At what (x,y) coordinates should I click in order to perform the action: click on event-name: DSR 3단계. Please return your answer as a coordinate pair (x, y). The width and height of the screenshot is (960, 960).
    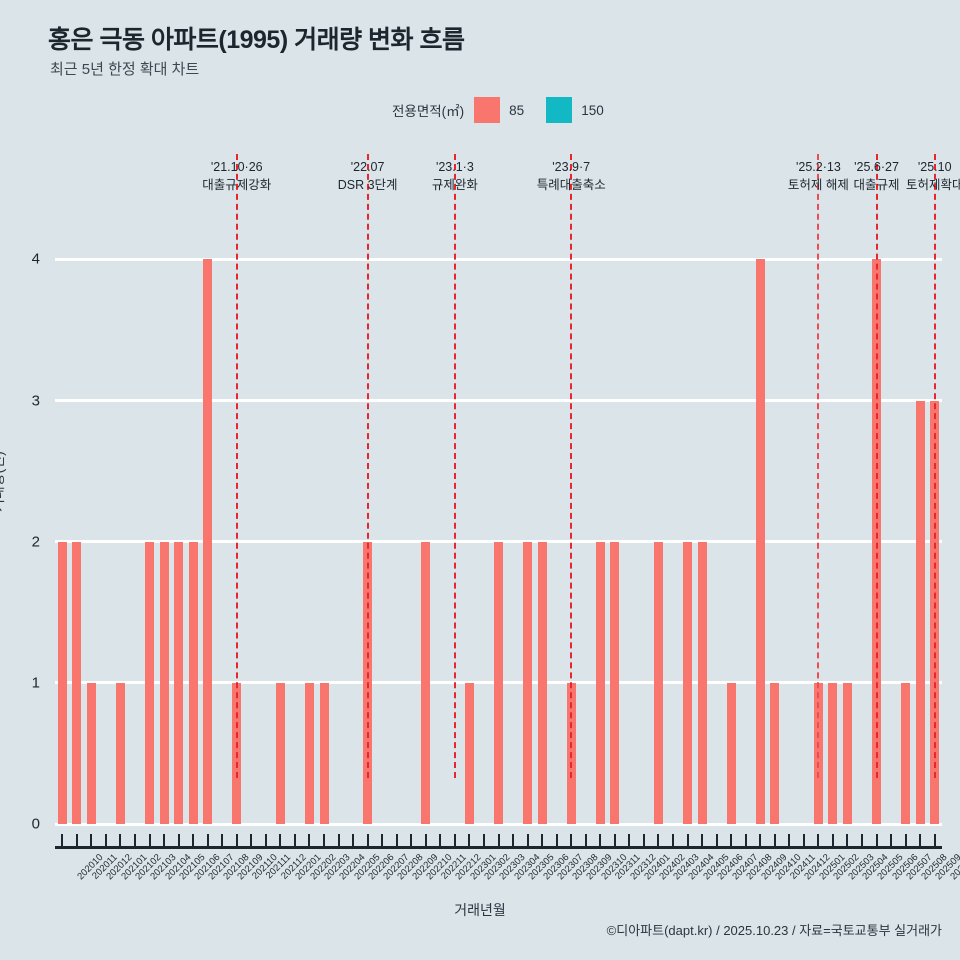
    Looking at the image, I should click on (367, 185).